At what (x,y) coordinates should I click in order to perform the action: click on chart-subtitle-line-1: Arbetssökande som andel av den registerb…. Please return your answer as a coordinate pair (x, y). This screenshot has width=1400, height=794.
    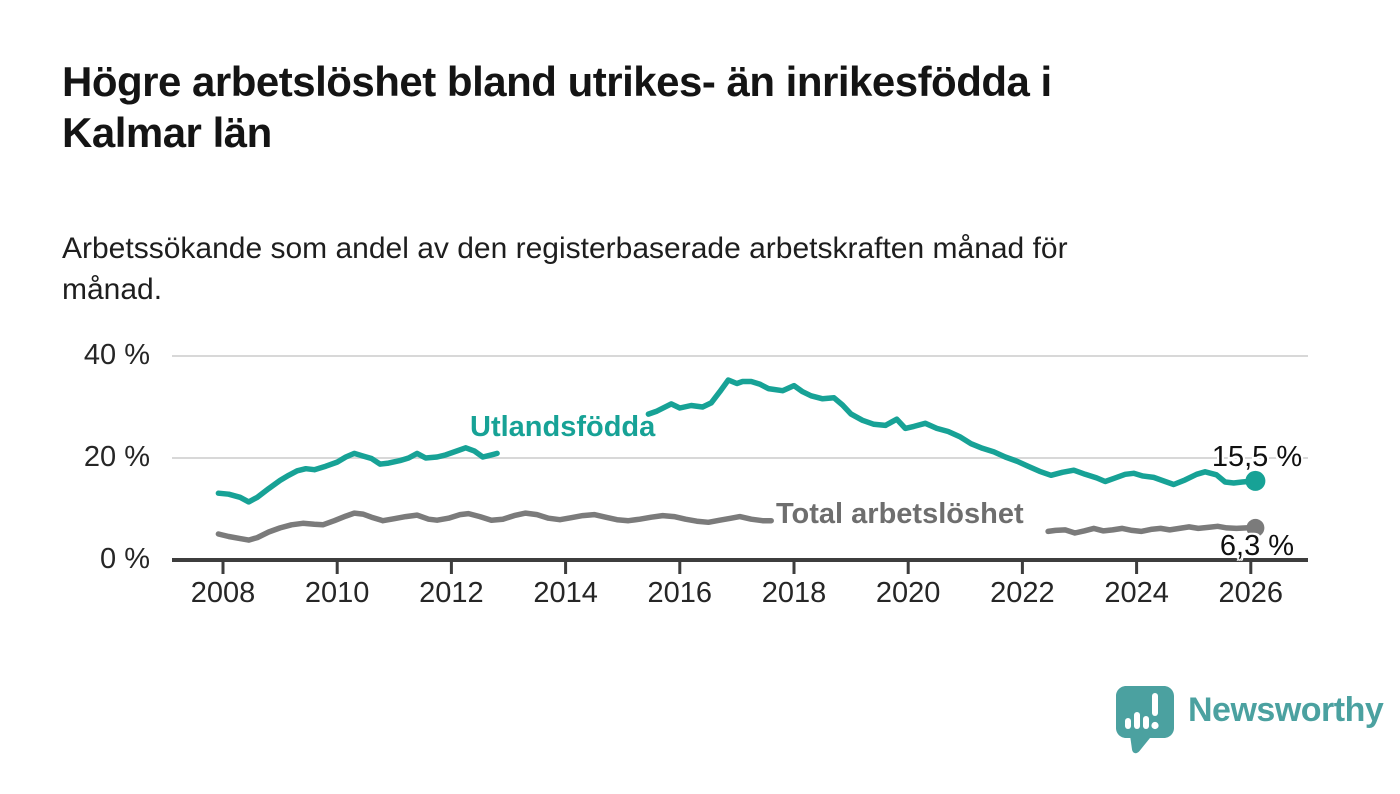
    Looking at the image, I should click on (565, 248).